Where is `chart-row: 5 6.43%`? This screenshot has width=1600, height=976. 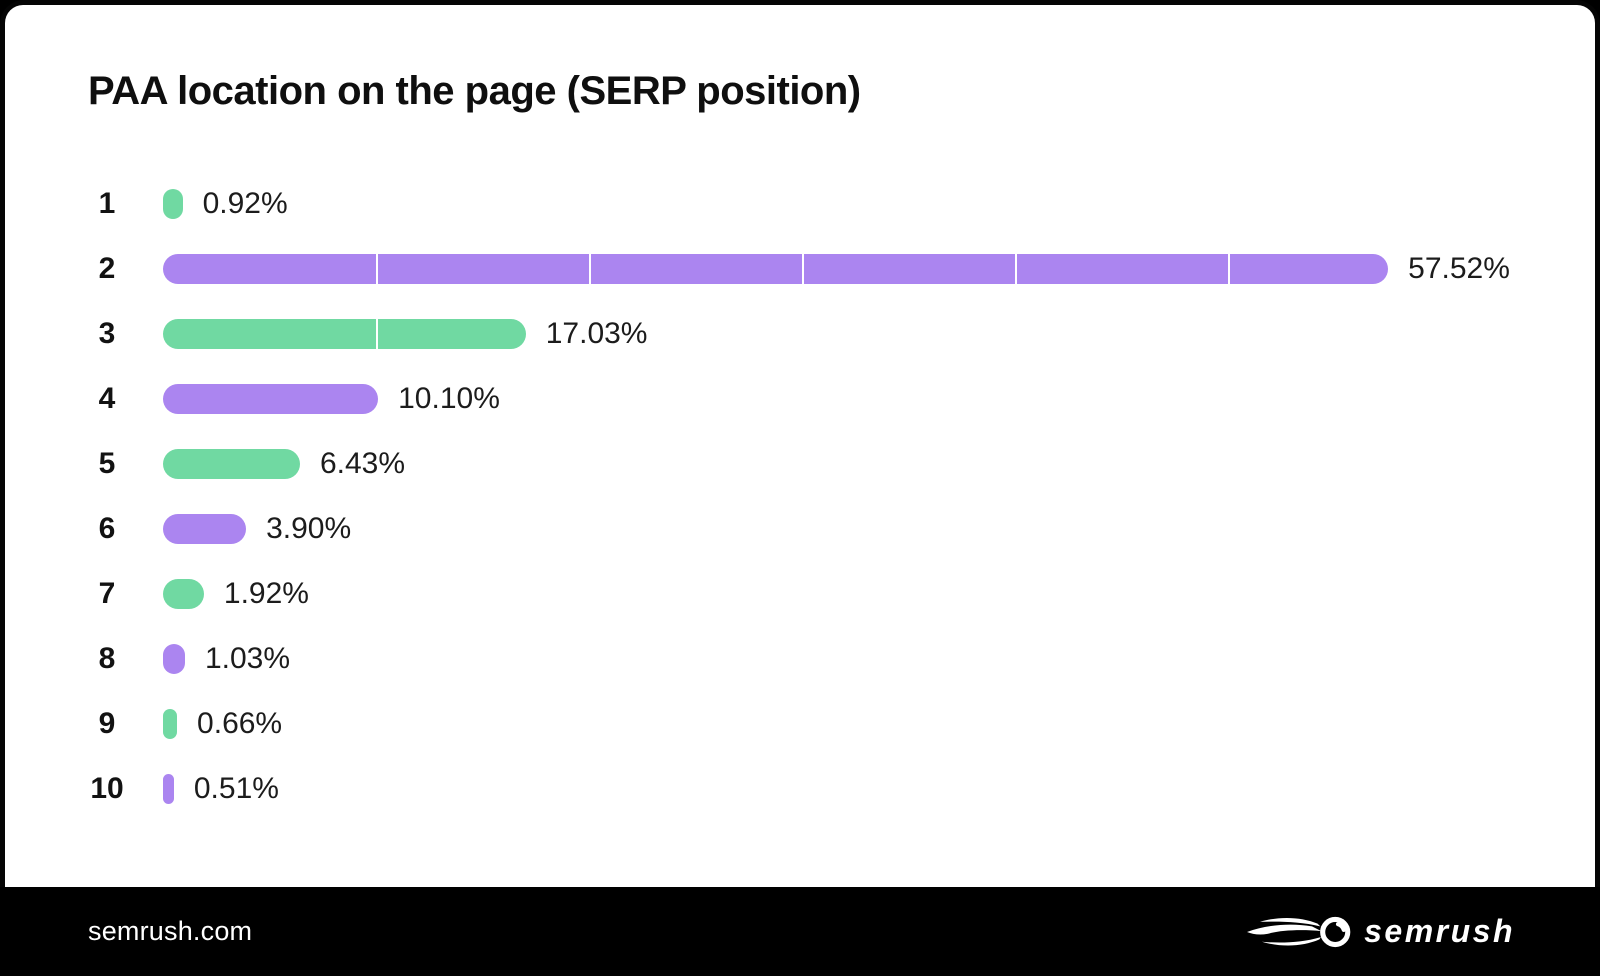
chart-row: 5 6.43% is located at coordinates (836, 463).